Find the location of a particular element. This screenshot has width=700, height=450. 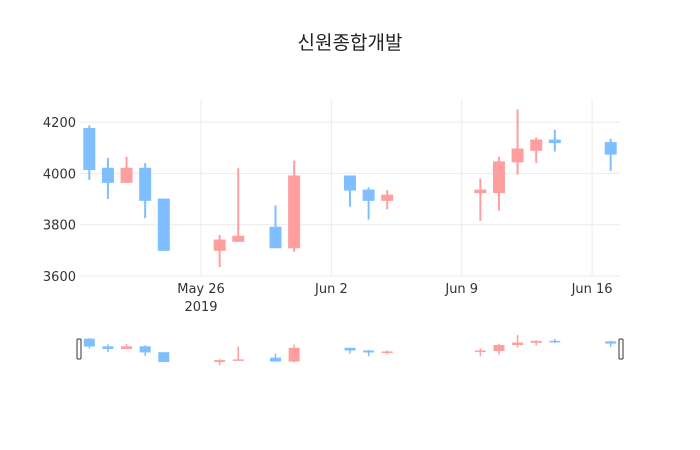

x-axis: May 26 2019 Jun 2 Jun 9 Jun 16 is located at coordinates (394, 298).